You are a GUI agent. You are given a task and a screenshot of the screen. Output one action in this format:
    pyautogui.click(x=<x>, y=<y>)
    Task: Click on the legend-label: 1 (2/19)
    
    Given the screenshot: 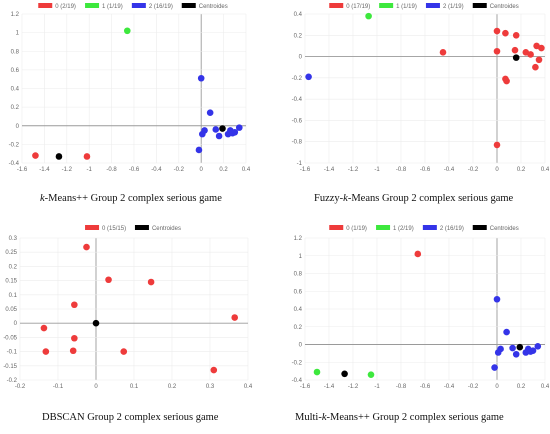 What is the action you would take?
    pyautogui.click(x=403, y=229)
    